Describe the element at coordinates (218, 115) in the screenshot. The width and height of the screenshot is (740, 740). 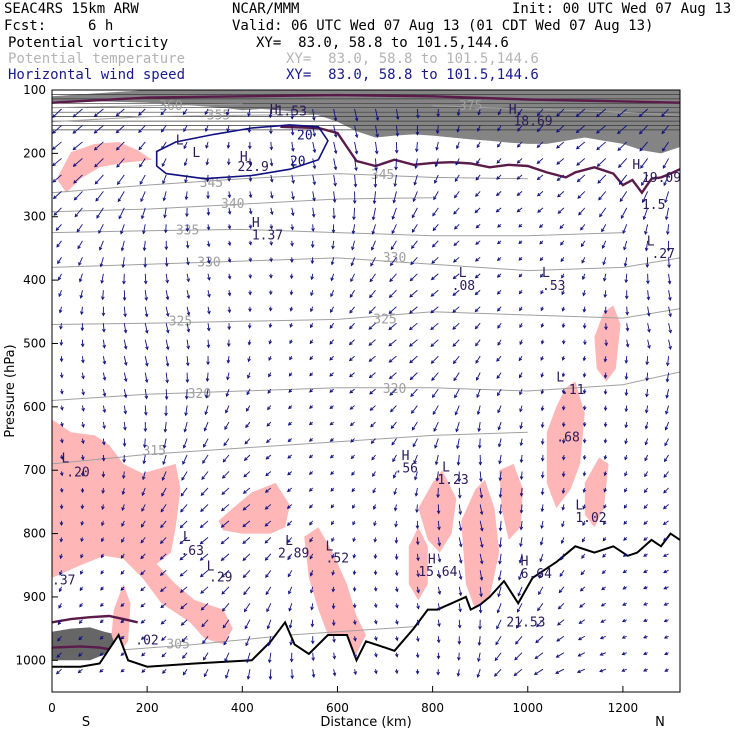
I see `theta-label: 355` at that location.